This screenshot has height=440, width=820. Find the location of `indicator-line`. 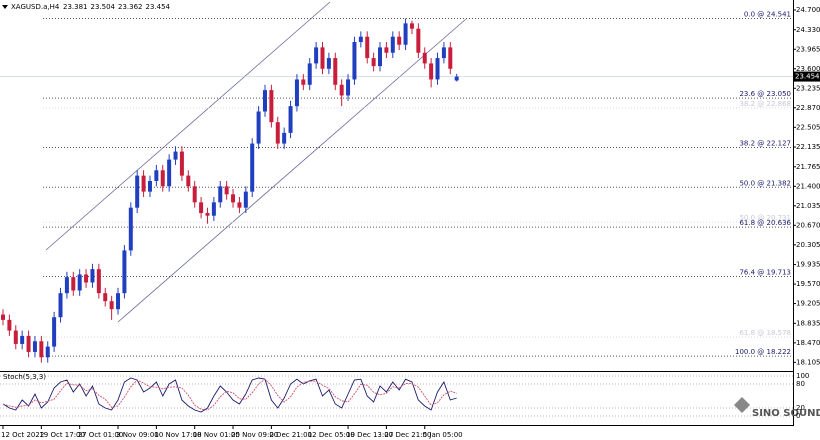

indicator-line is located at coordinates (229, 394).